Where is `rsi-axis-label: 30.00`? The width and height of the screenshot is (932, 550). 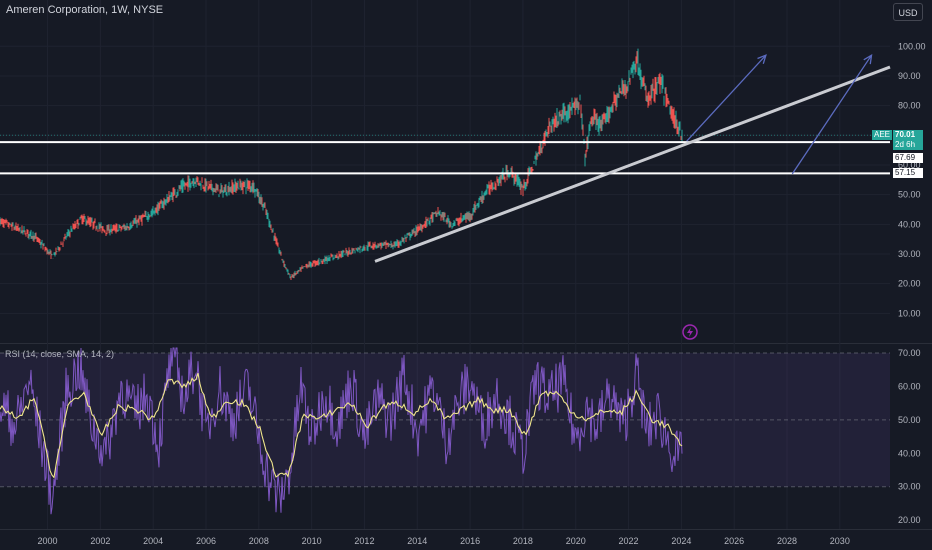
rsi-axis-label: 30.00 is located at coordinates (909, 487).